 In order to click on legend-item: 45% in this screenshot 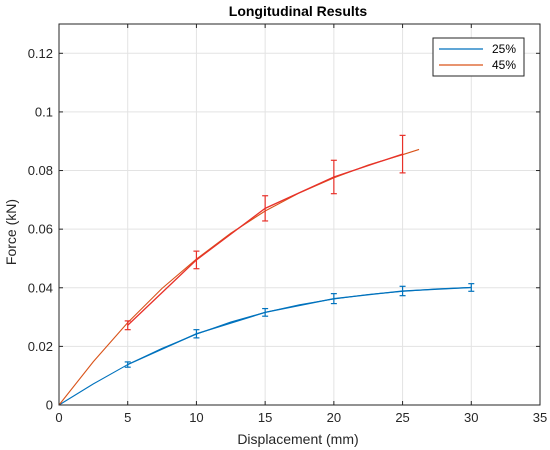, I will do `click(477, 65)`.